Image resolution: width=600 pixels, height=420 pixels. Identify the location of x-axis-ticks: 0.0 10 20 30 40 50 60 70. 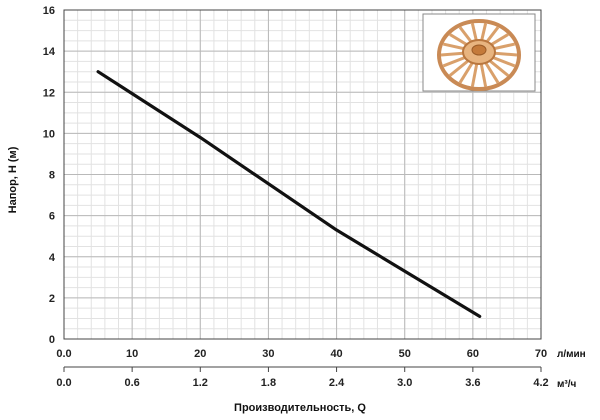
(301, 354).